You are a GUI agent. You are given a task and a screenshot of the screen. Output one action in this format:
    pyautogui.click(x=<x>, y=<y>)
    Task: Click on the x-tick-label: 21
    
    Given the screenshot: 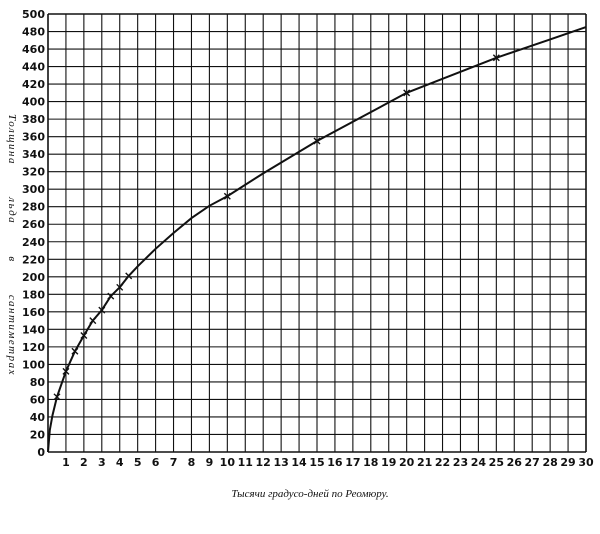 What is the action you would take?
    pyautogui.click(x=424, y=462)
    